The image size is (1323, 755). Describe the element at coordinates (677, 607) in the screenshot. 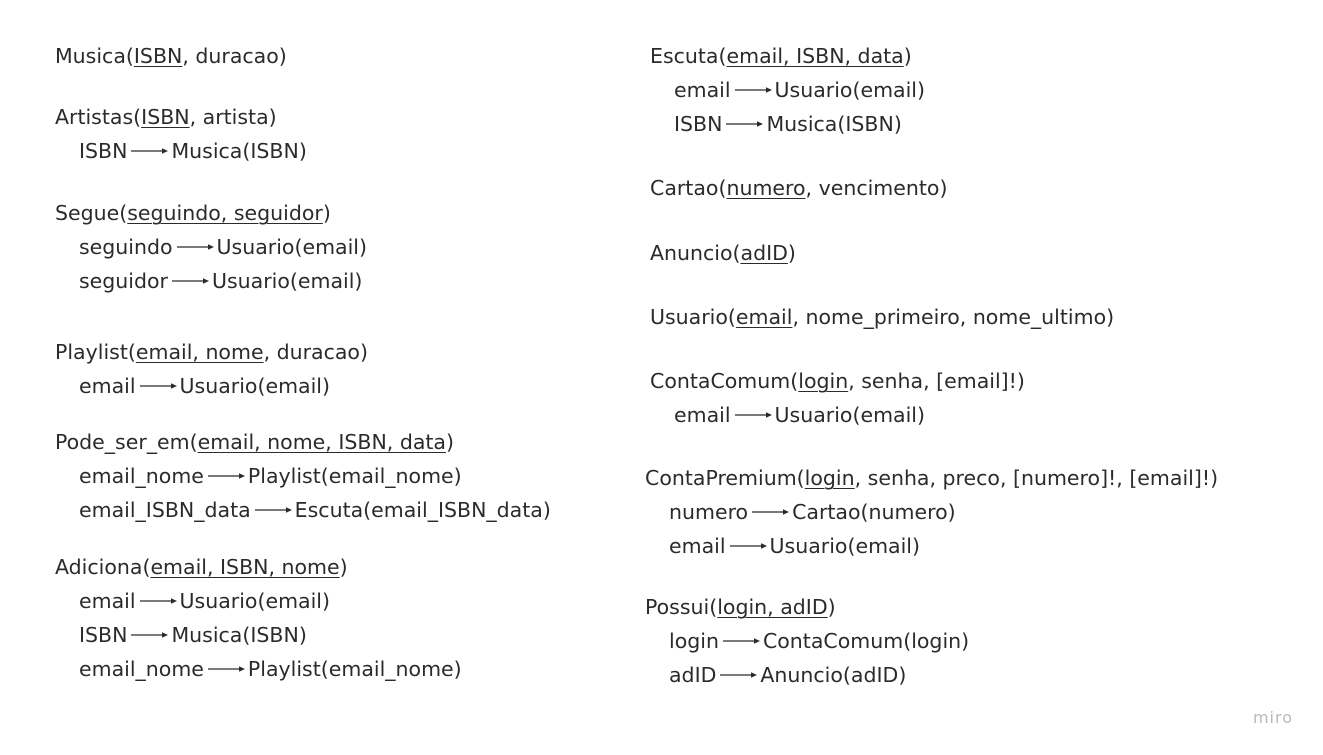

I see `relation-name: Possui` at that location.